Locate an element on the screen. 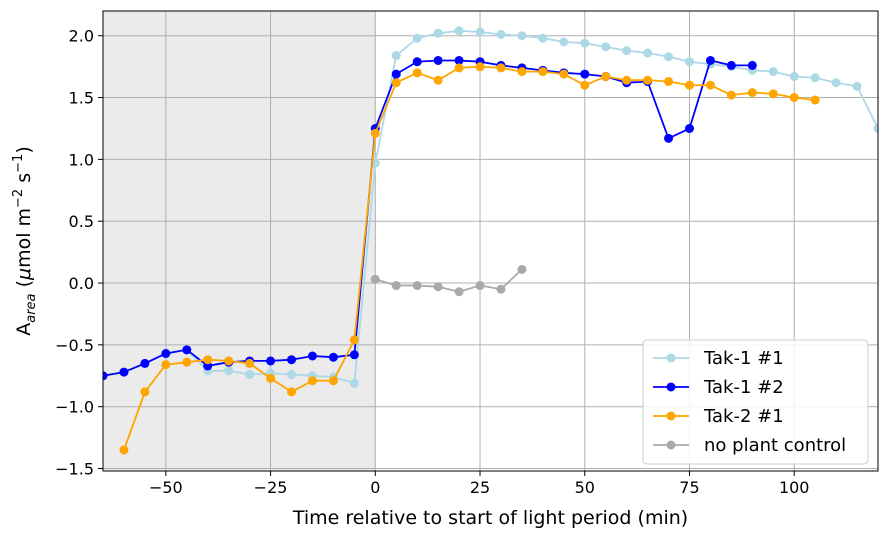 The image size is (886, 536). y-tick-label: −0.5 is located at coordinates (74, 345).